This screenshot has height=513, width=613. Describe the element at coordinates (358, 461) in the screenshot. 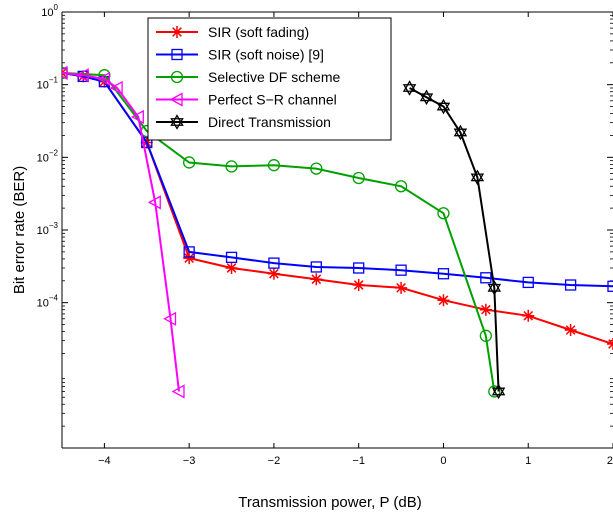

I see `x-tick-label: −1` at that location.